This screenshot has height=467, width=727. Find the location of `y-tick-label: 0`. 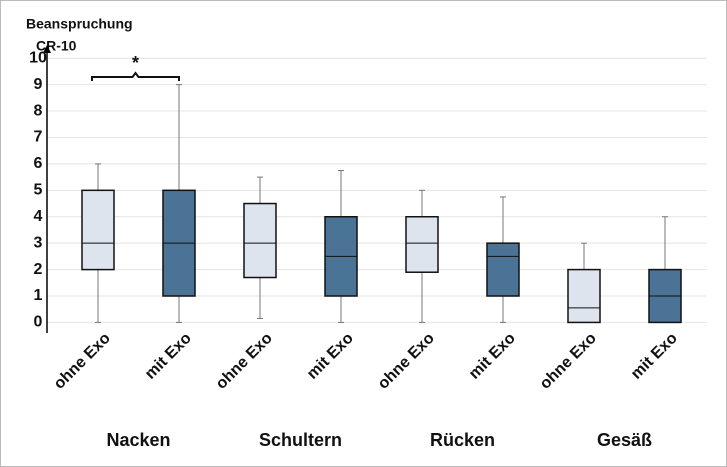

y-tick-label: 0 is located at coordinates (38, 322).